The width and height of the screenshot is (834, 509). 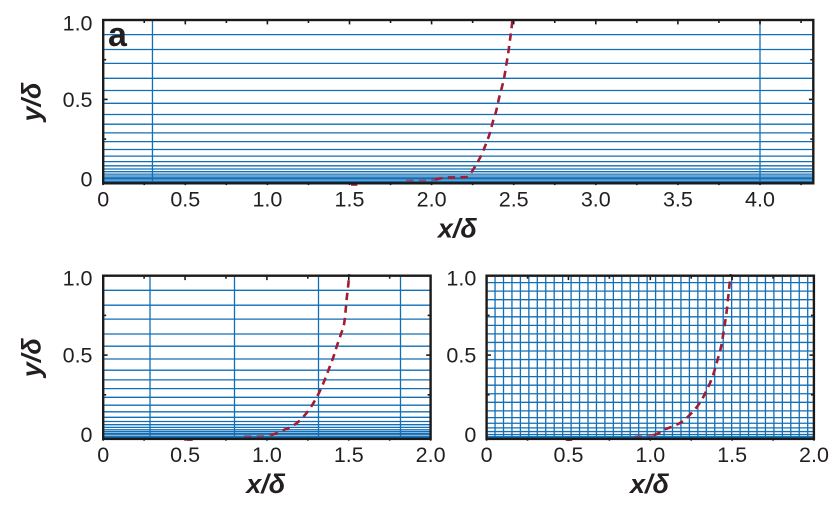 What do you see at coordinates (514, 200) in the screenshot?
I see `svg-text: 2.5` at bounding box center [514, 200].